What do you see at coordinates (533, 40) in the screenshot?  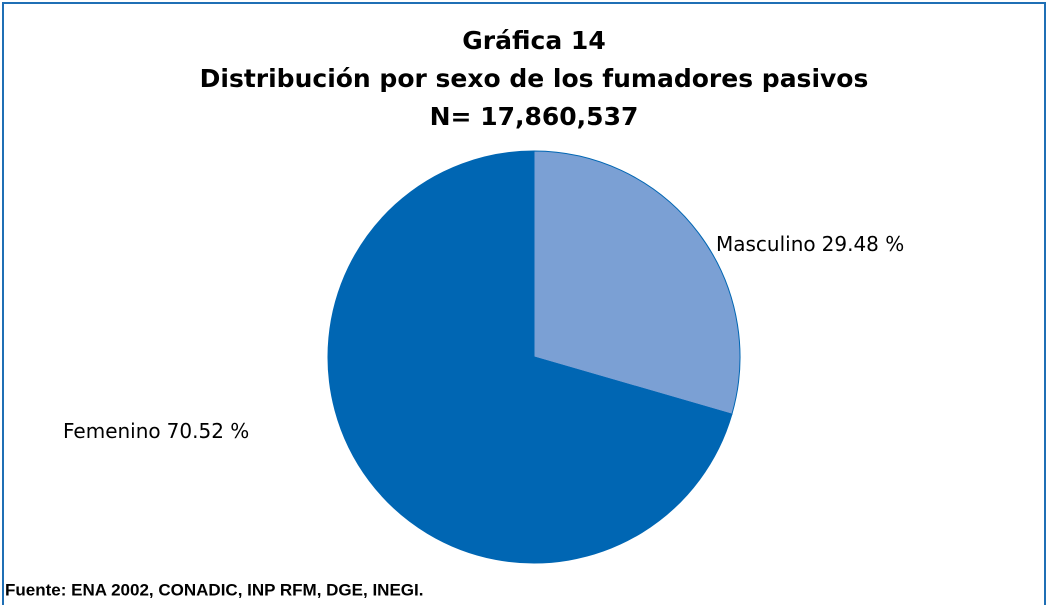 I see `chart-title: Gráfica 14` at bounding box center [533, 40].